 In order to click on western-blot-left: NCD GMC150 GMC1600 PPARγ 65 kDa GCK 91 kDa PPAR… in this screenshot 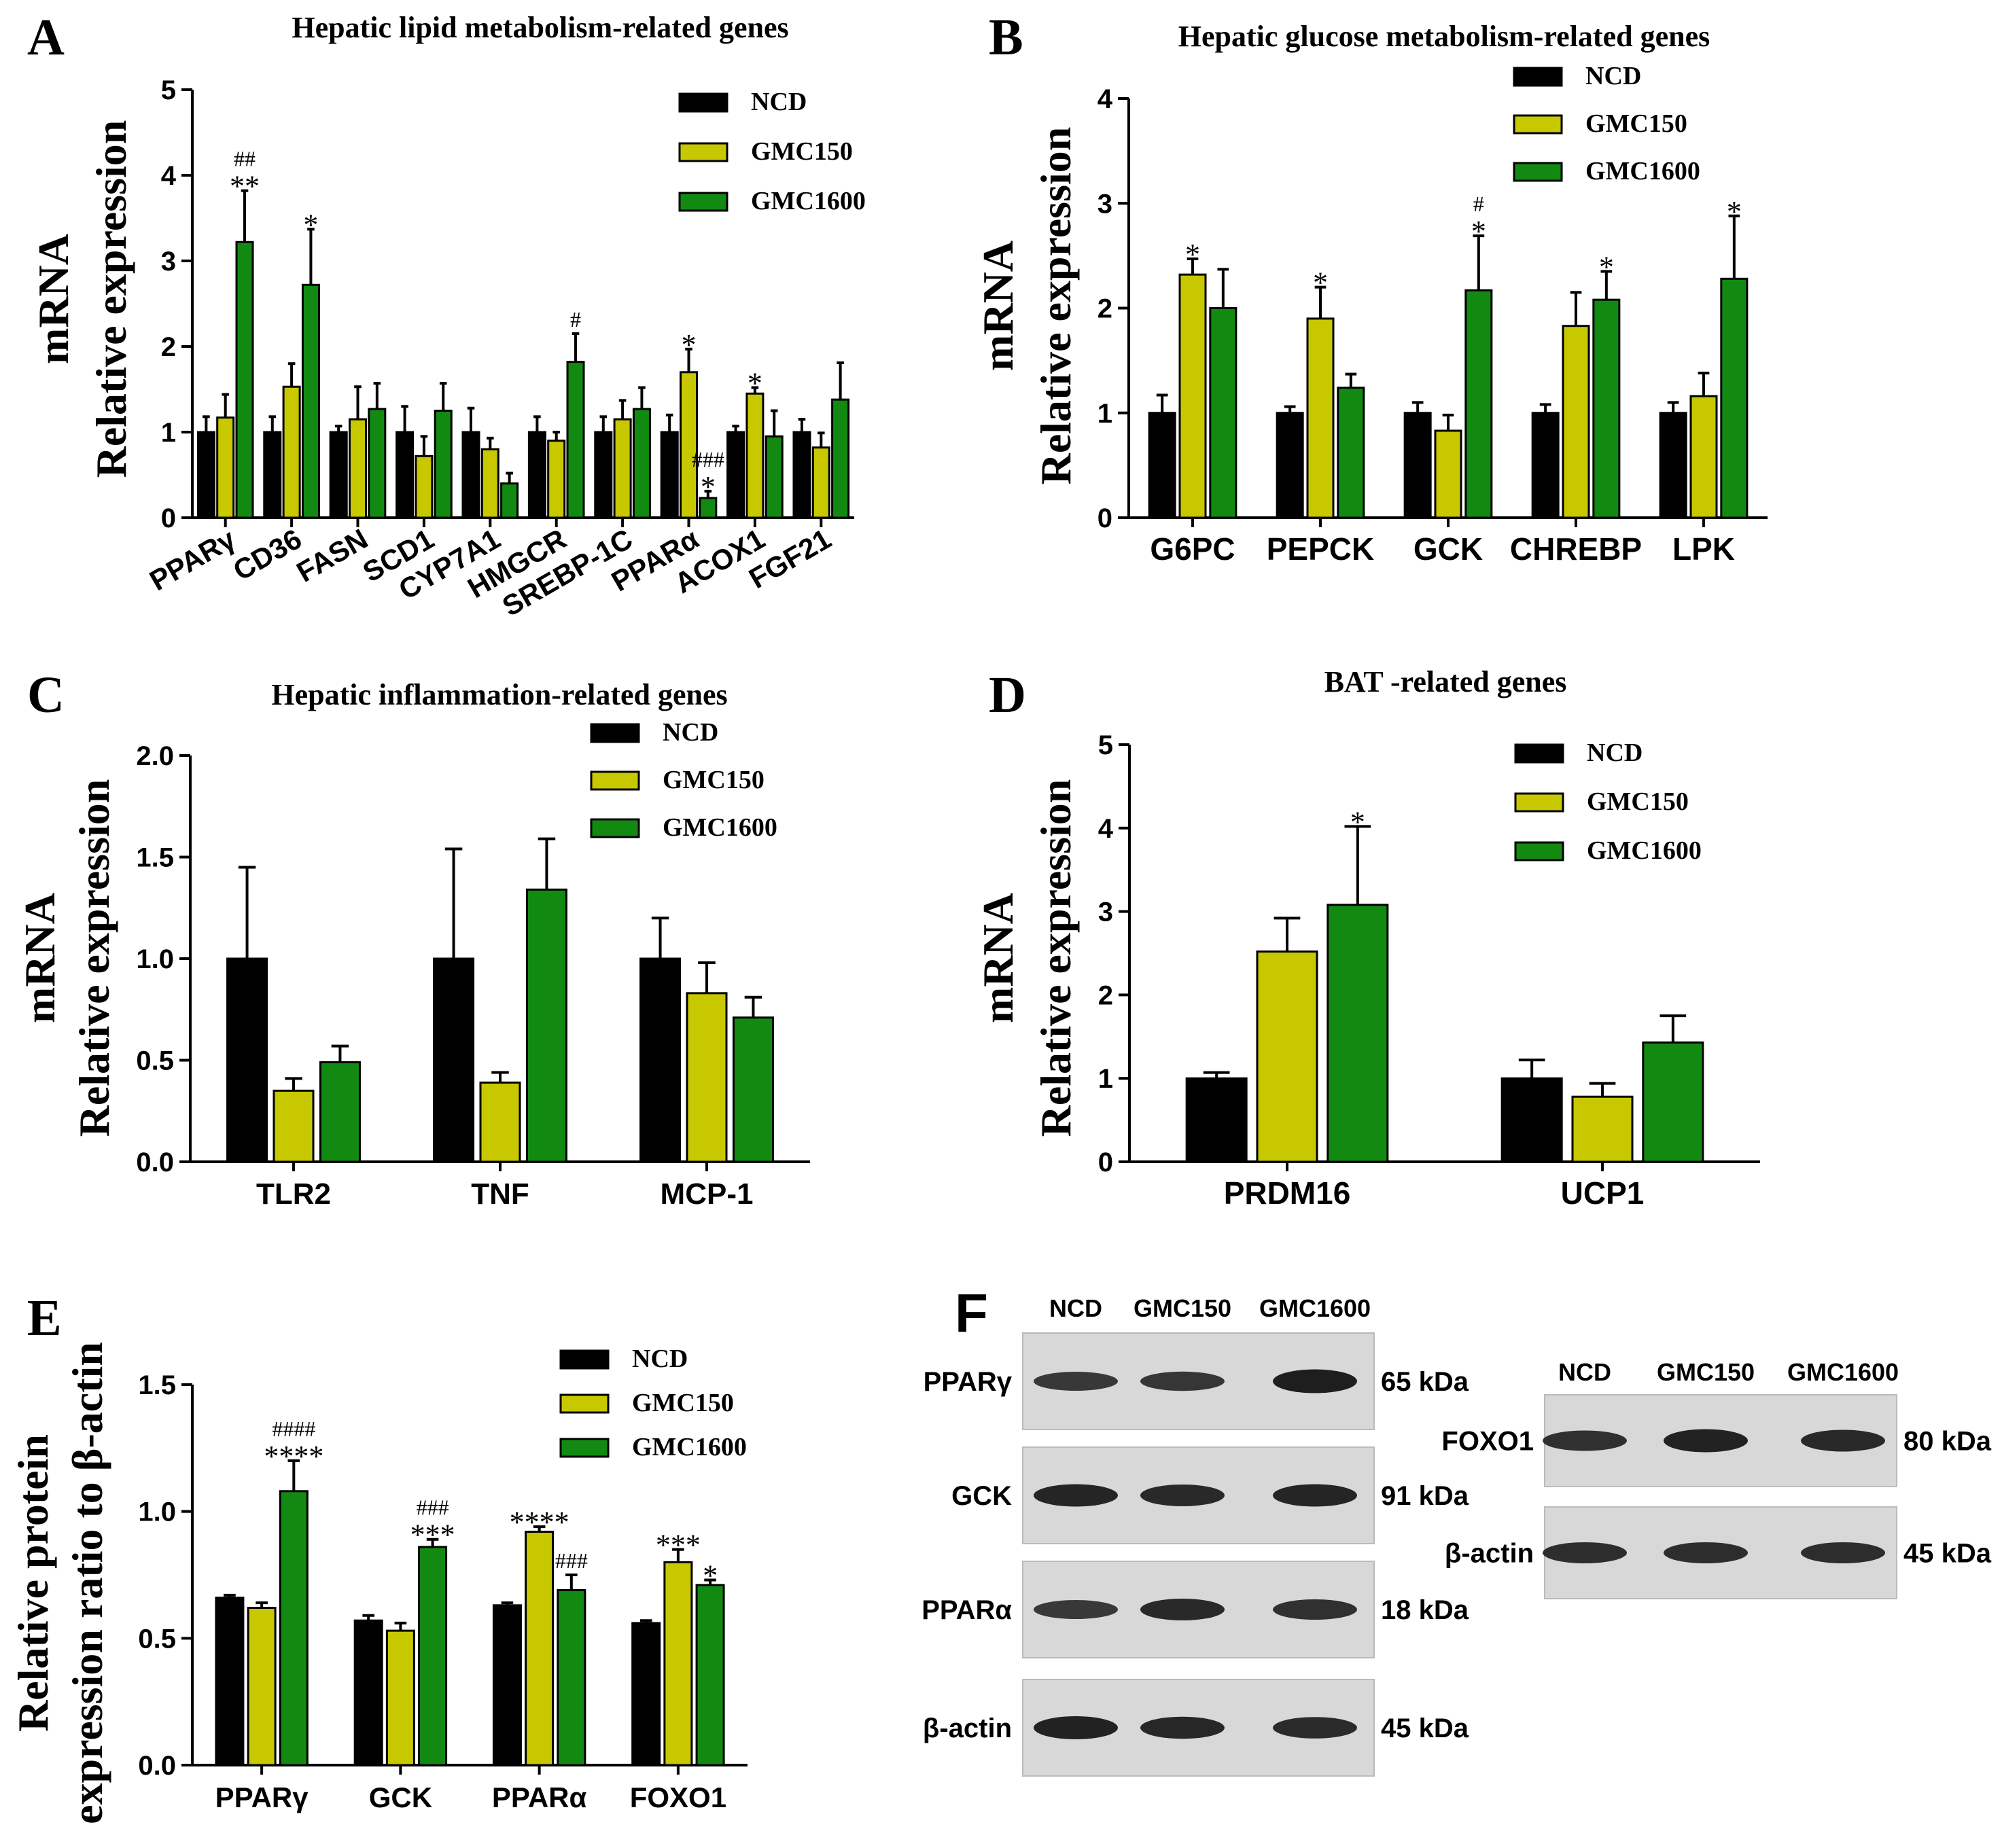, I will do `click(1195, 1535)`.